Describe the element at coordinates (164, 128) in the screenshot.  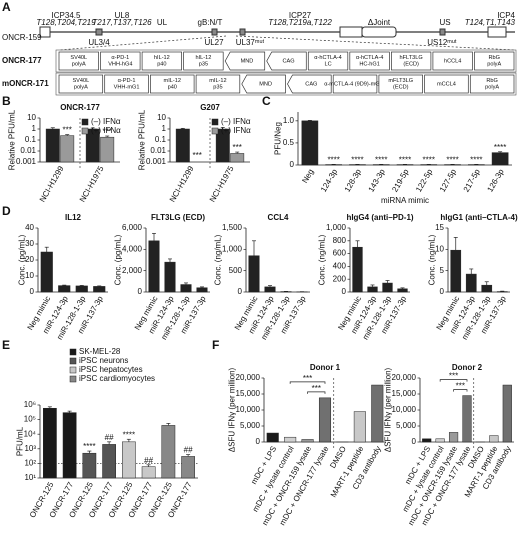
I see `y-tick-label: 1` at that location.